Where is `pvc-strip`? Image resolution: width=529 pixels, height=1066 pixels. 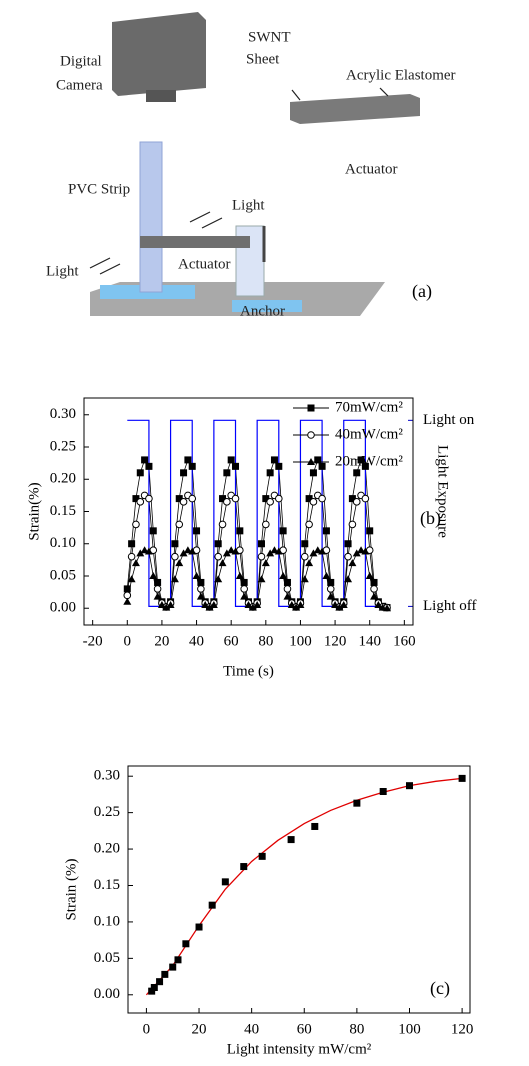 pvc-strip is located at coordinates (151, 217).